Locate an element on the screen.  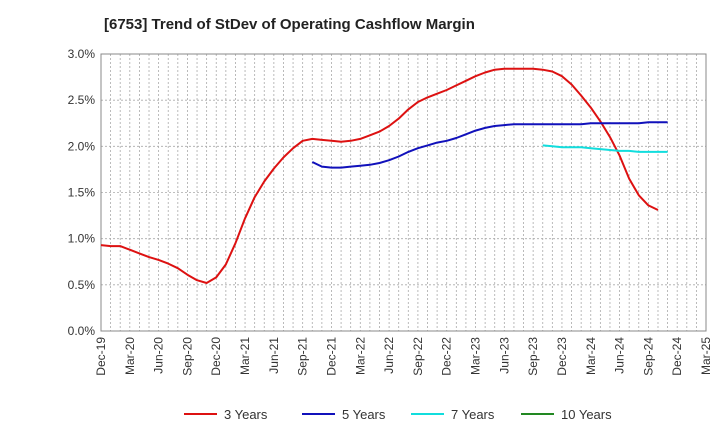
x-tick-label: Sep-23 is located at coordinates (533, 356).